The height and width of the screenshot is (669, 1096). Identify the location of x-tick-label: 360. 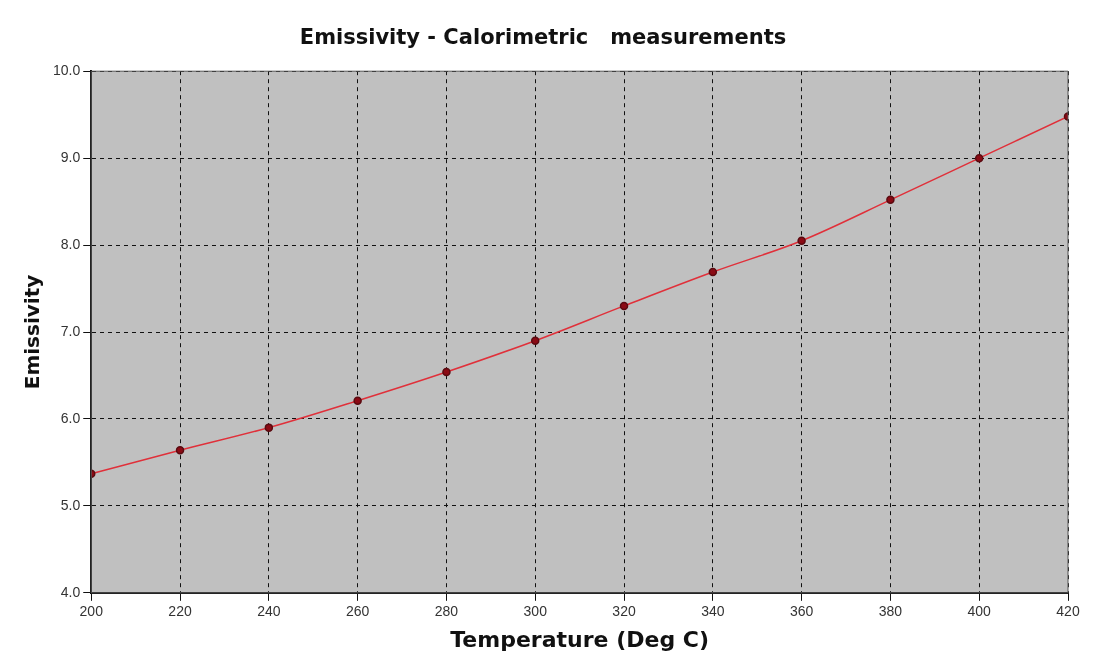
(801, 611).